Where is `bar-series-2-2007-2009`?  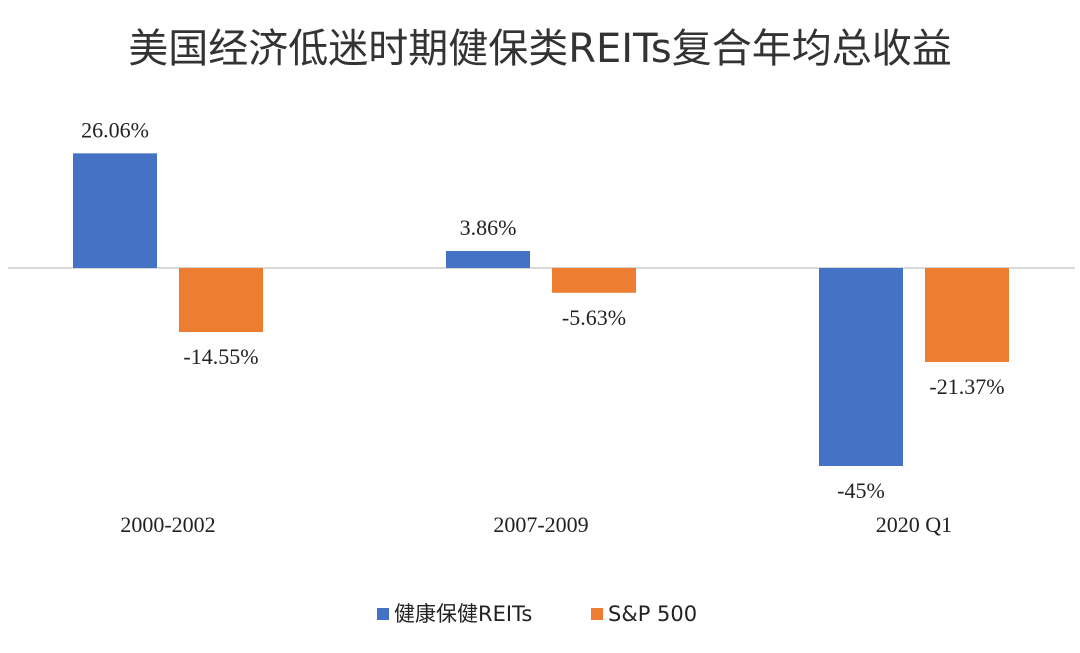
bar-series-2-2007-2009 is located at coordinates (594, 280).